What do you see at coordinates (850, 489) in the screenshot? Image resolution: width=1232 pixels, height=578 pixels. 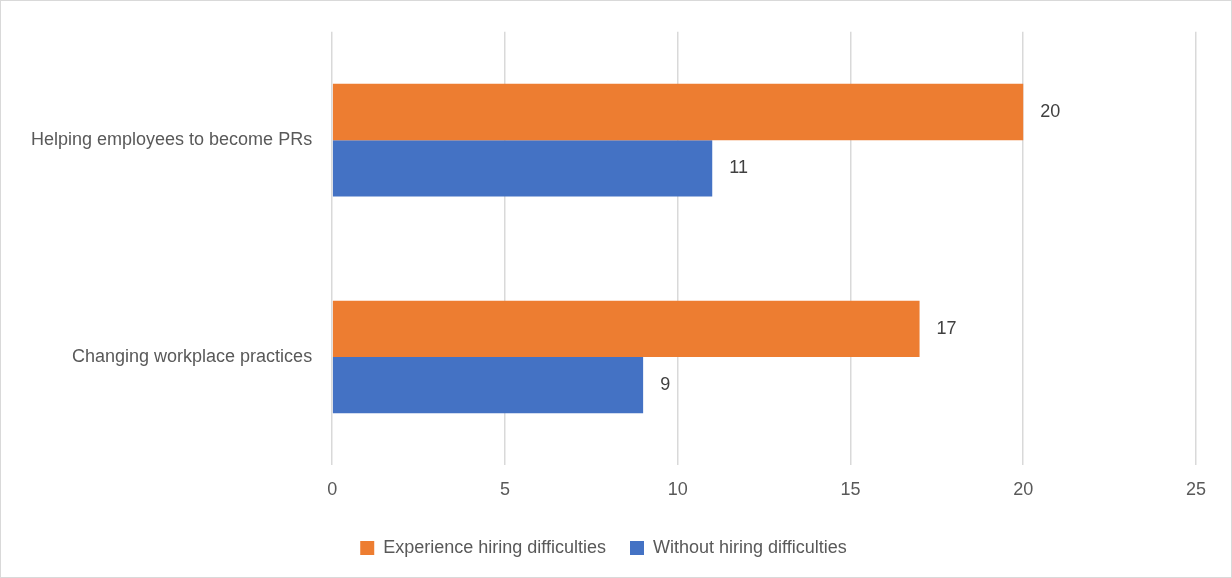 I see `x-tick-label: 15` at bounding box center [850, 489].